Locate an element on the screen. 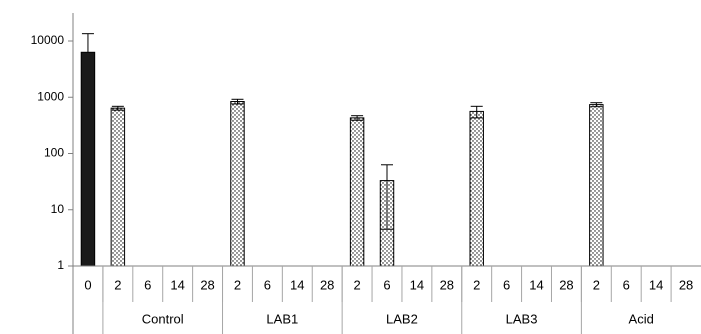  group-label: LAB3 is located at coordinates (522, 318).